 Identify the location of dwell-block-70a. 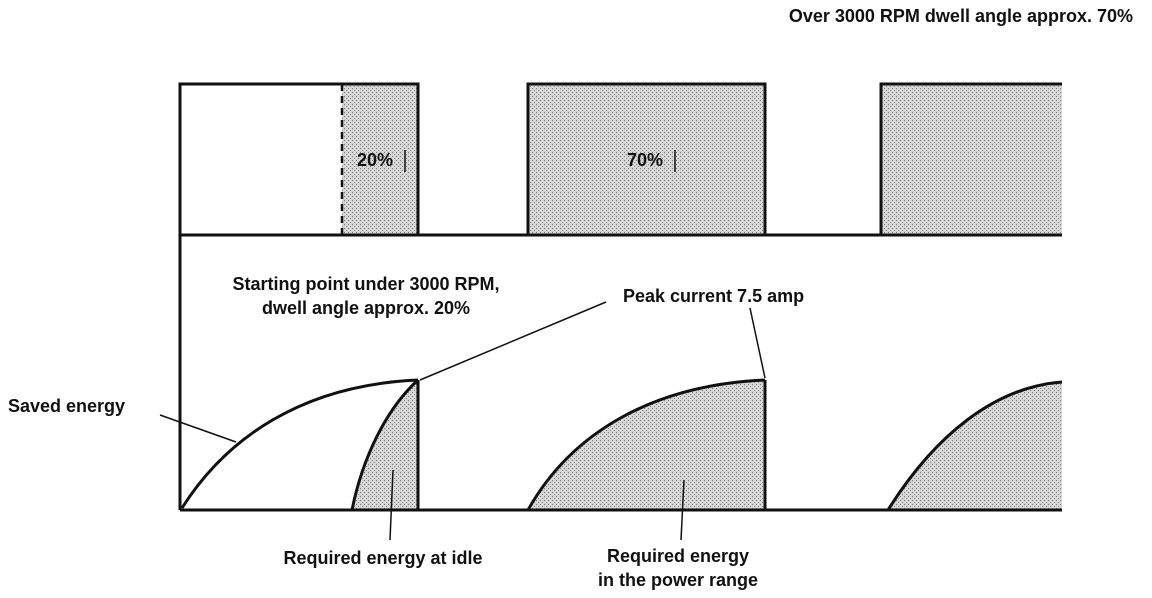
(646, 159).